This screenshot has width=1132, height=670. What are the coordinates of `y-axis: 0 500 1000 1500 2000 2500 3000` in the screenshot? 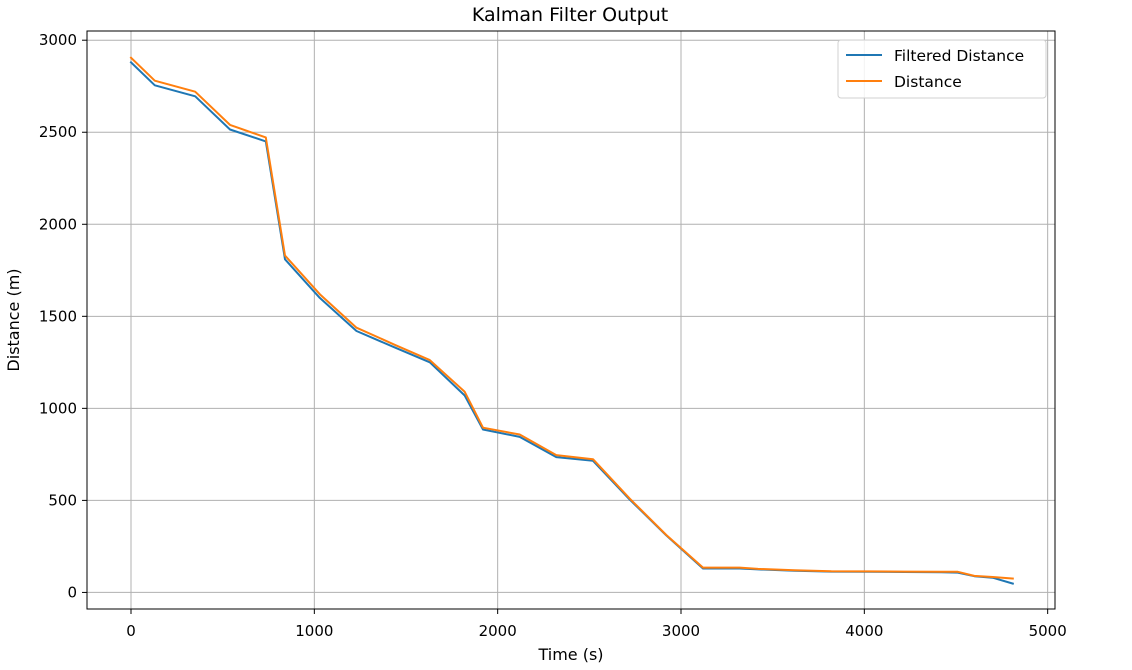 It's located at (63, 316).